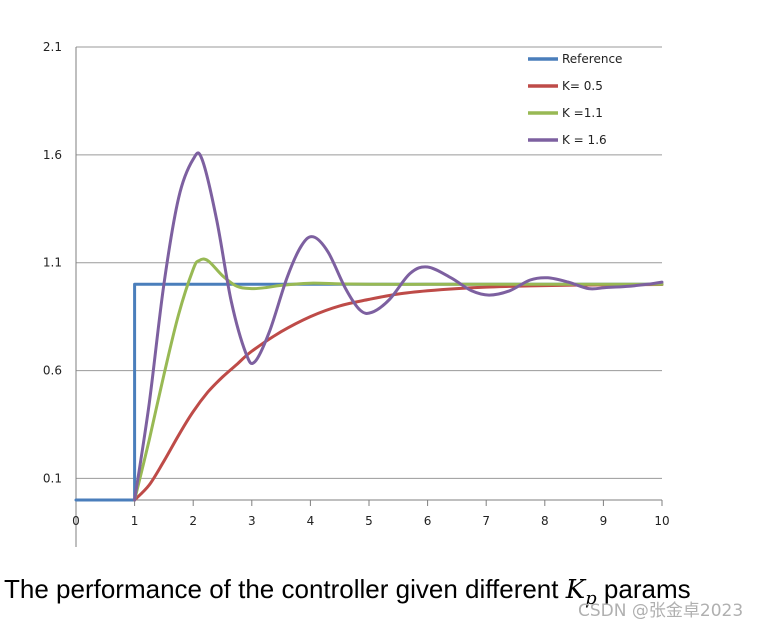  Describe the element at coordinates (582, 86) in the screenshot. I see `legend-label-2: K= 0.5` at that location.